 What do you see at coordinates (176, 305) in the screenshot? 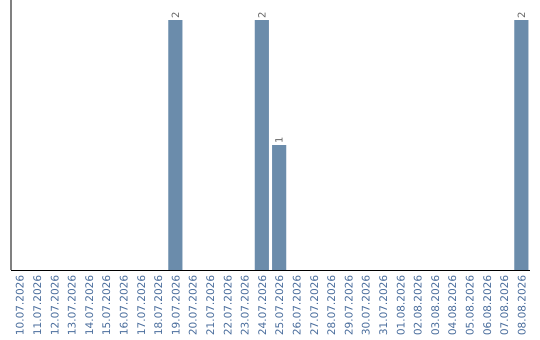
I see `x-tick-label: 19.07.2026` at bounding box center [176, 305].